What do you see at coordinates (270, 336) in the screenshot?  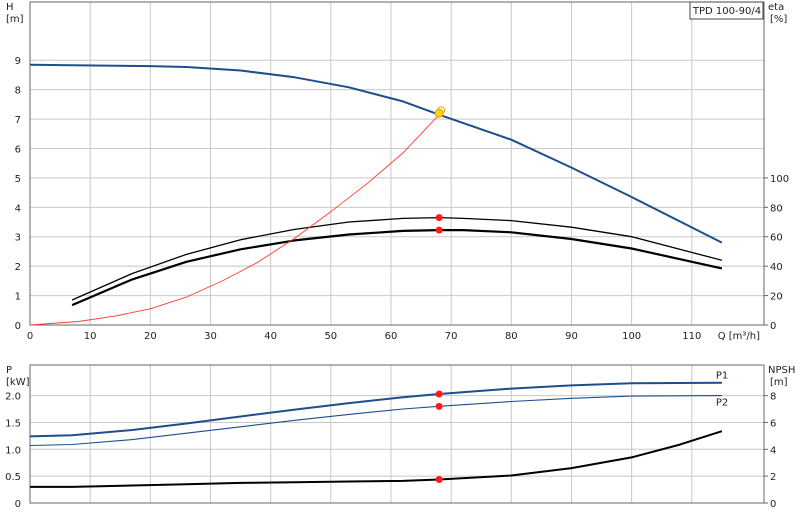 I see `x-tick-label: 40` at bounding box center [270, 336].